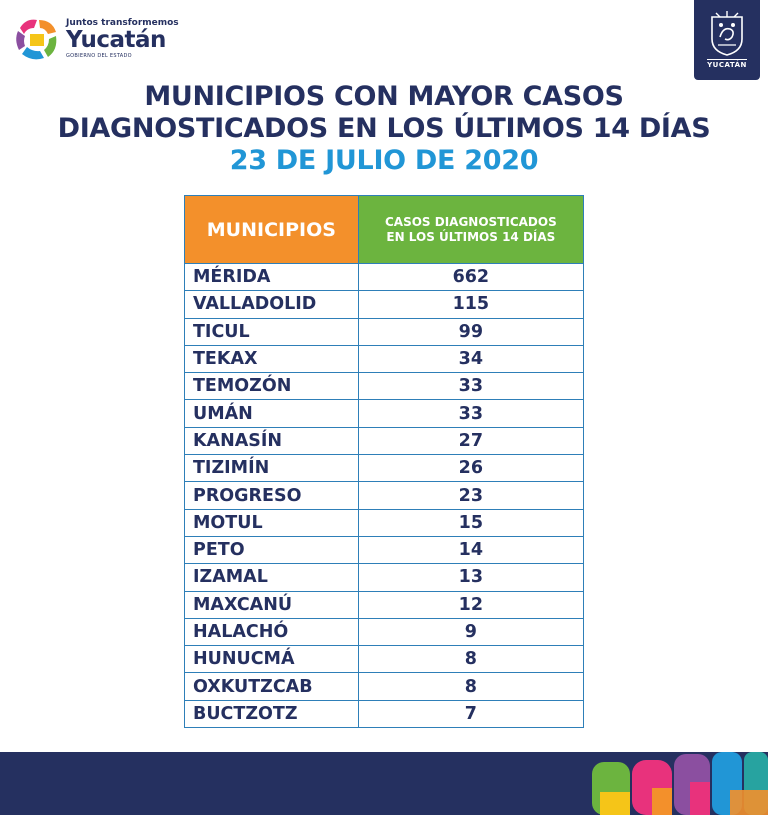 The image size is (768, 815). I want to click on header-casos-line1: CASOS DIAGNOSTICADOS, so click(470, 221).